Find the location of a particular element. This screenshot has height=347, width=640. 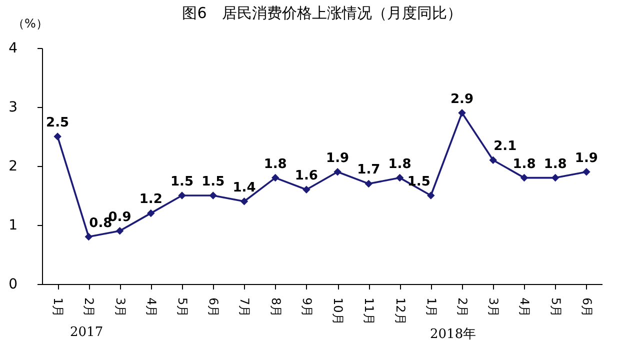

x-tick-label: 11月 is located at coordinates (369, 311).